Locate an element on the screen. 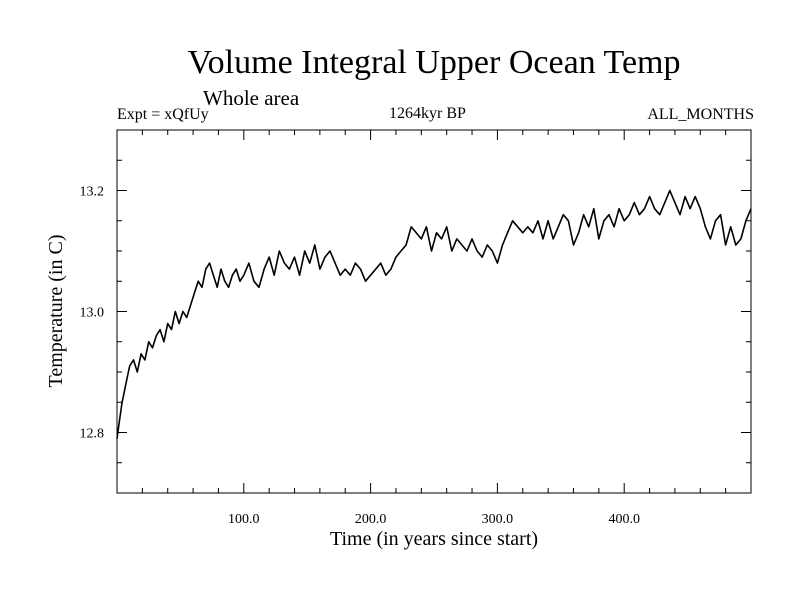 This screenshot has width=800, height=600. y-tick-label: 13.0 is located at coordinates (92, 313).